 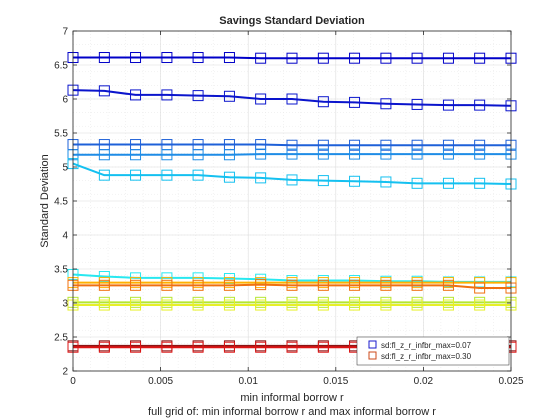 I want to click on x-tick-label: 0.02, so click(x=424, y=381).